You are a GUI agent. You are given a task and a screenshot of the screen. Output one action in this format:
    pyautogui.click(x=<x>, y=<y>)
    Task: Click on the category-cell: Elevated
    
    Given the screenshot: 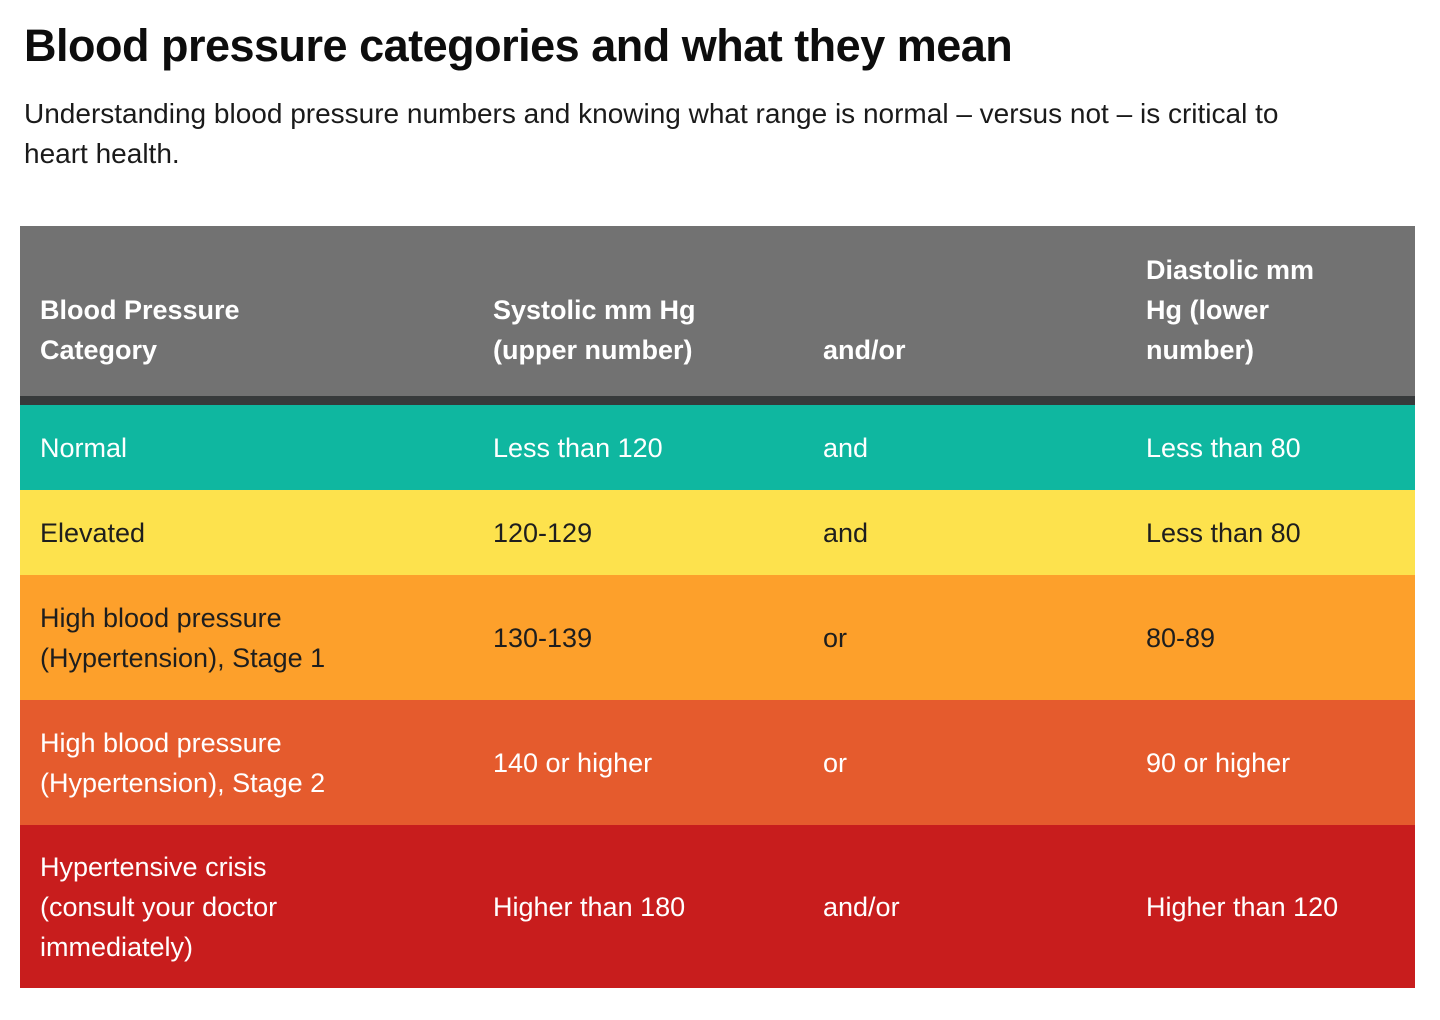 What is the action you would take?
    pyautogui.click(x=93, y=532)
    